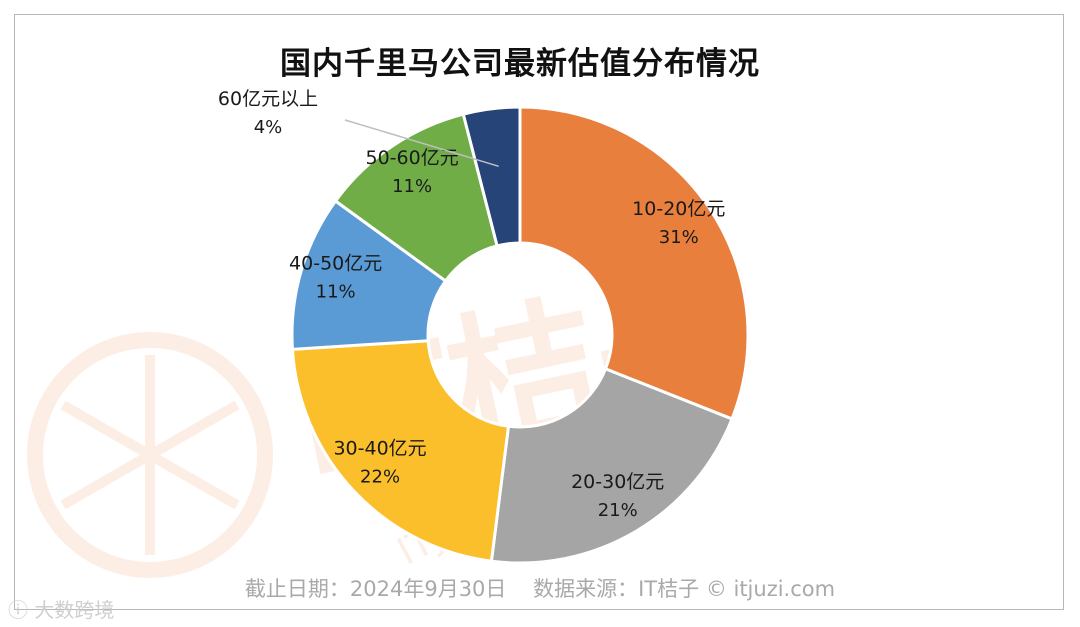  Describe the element at coordinates (411, 158) in the screenshot. I see `slice-label-5: 50-60亿元` at that location.